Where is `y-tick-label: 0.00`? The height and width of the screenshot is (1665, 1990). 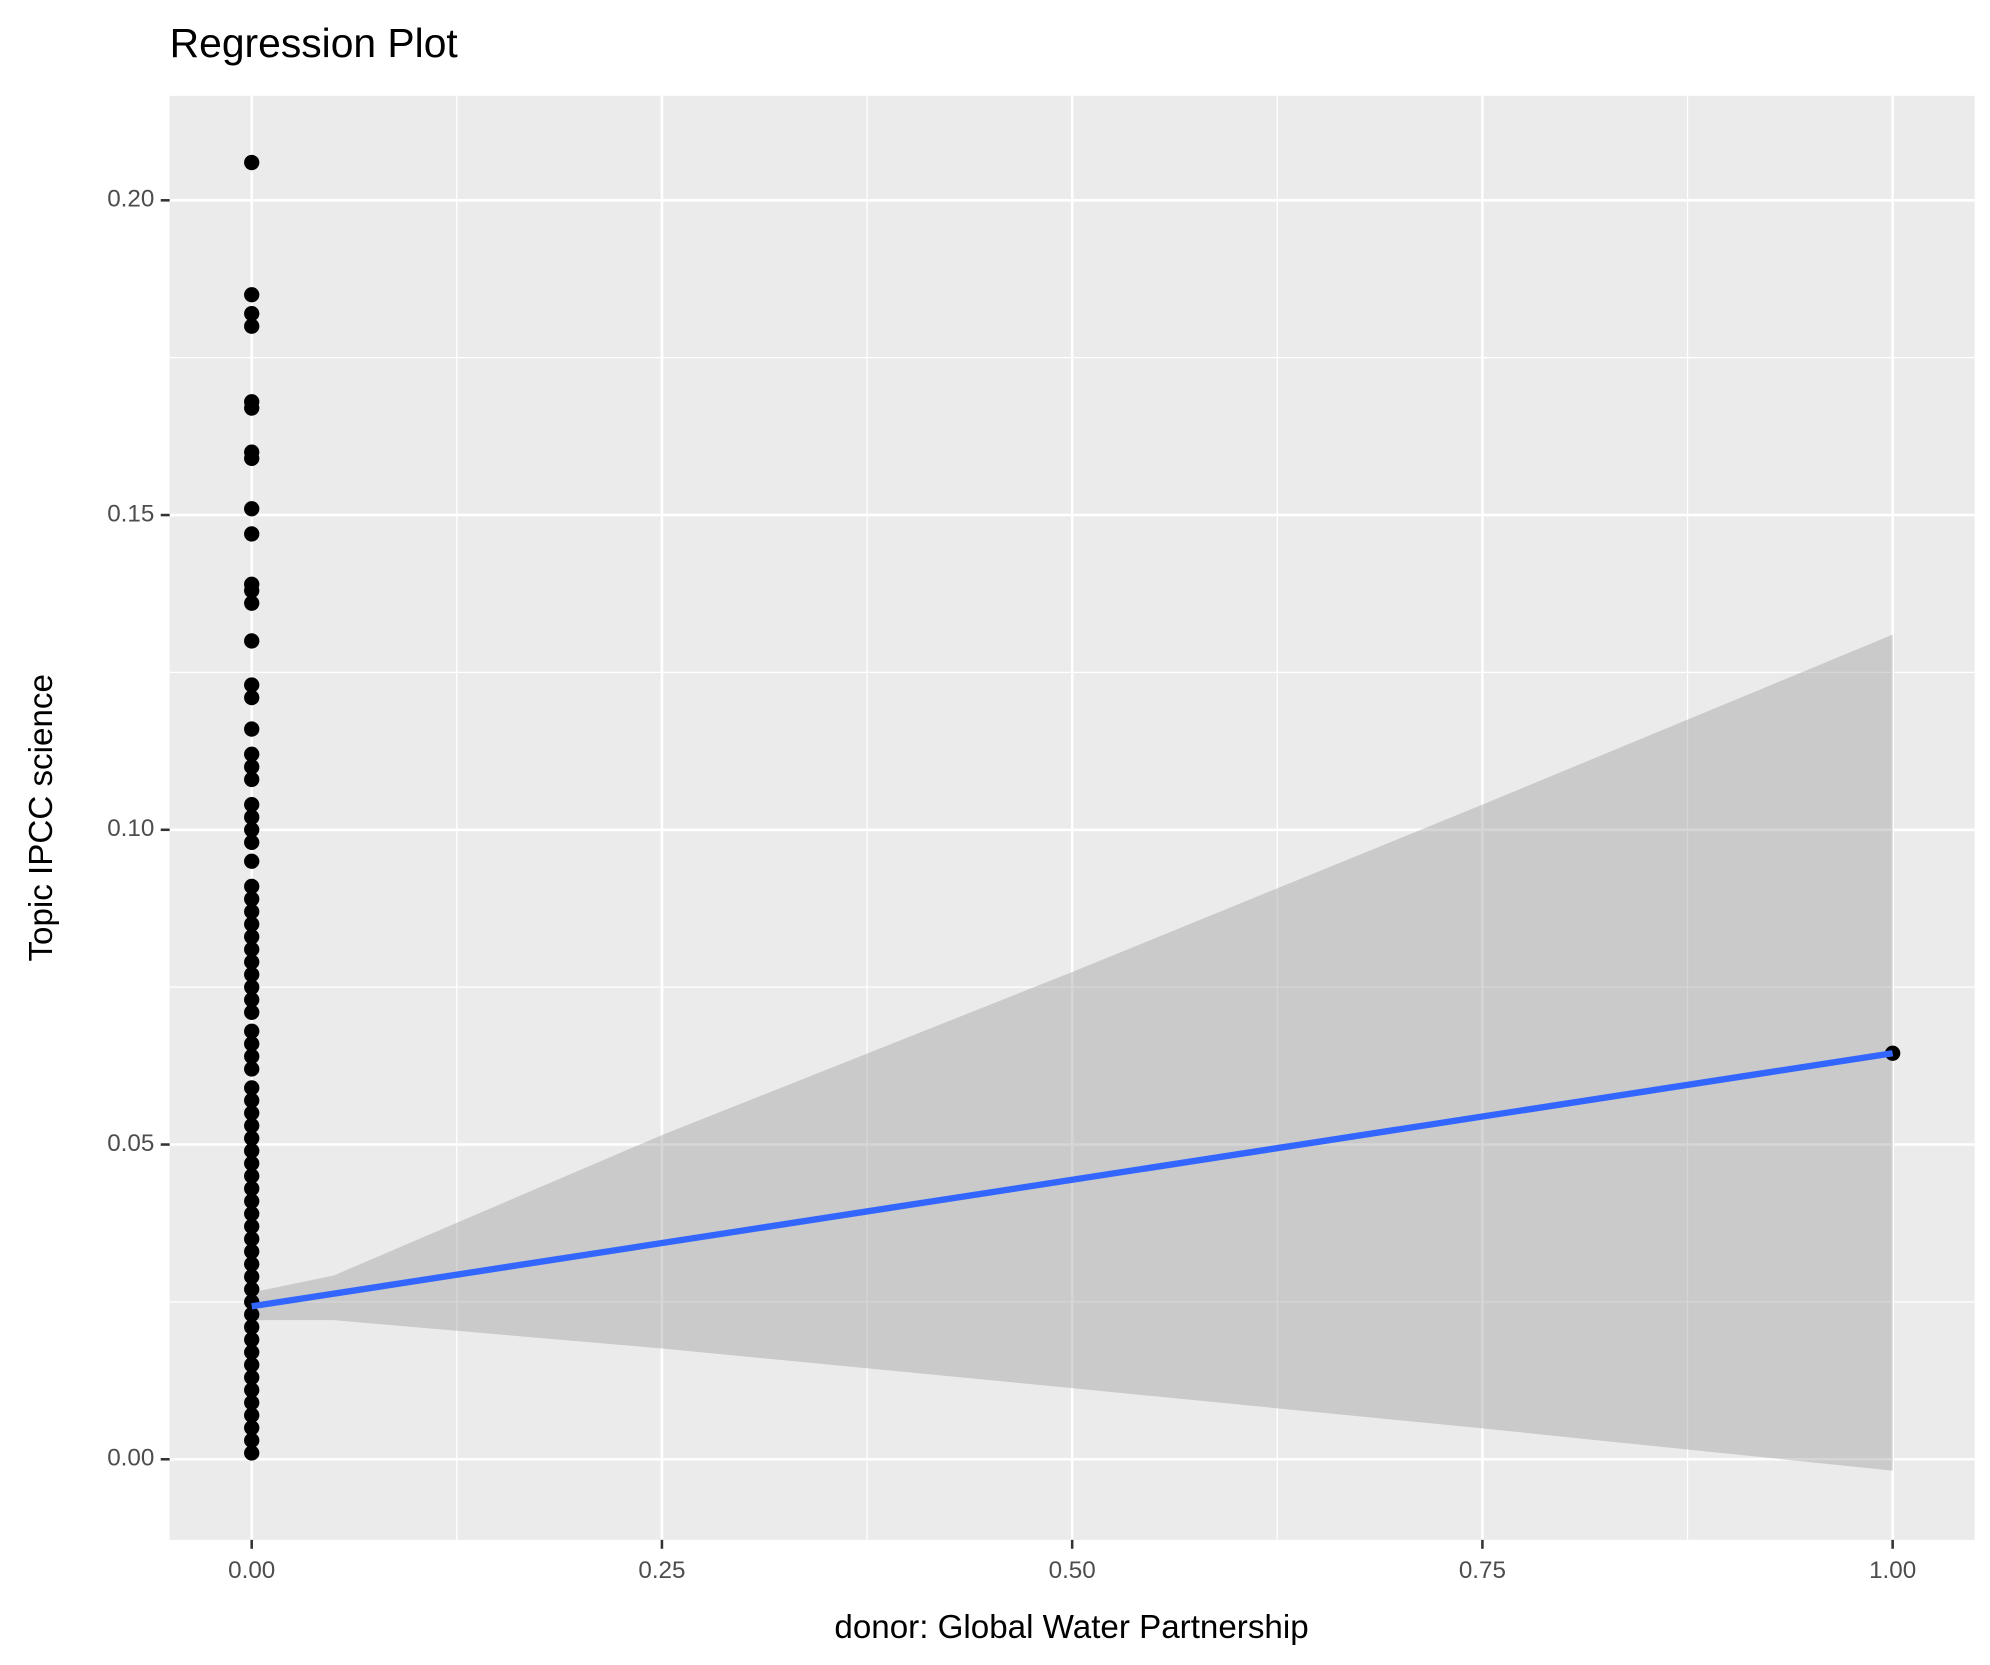 y-tick-label: 0.00 is located at coordinates (130, 1458).